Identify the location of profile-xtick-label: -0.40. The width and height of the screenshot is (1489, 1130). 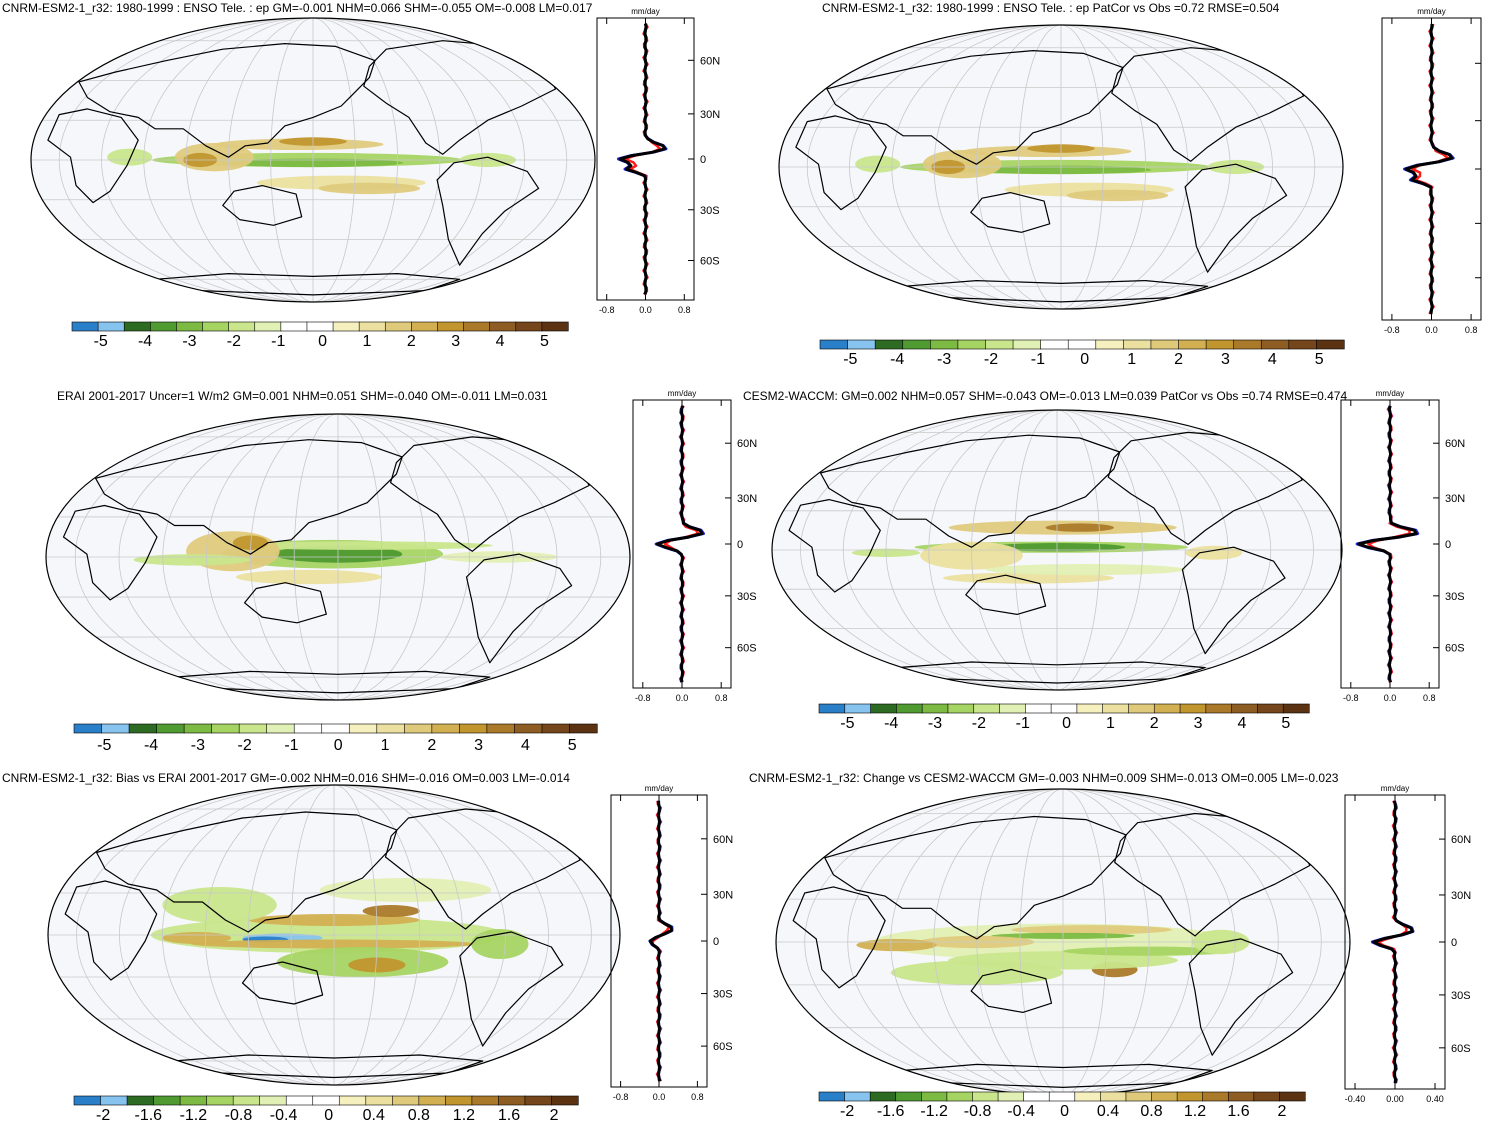
(1355, 1099).